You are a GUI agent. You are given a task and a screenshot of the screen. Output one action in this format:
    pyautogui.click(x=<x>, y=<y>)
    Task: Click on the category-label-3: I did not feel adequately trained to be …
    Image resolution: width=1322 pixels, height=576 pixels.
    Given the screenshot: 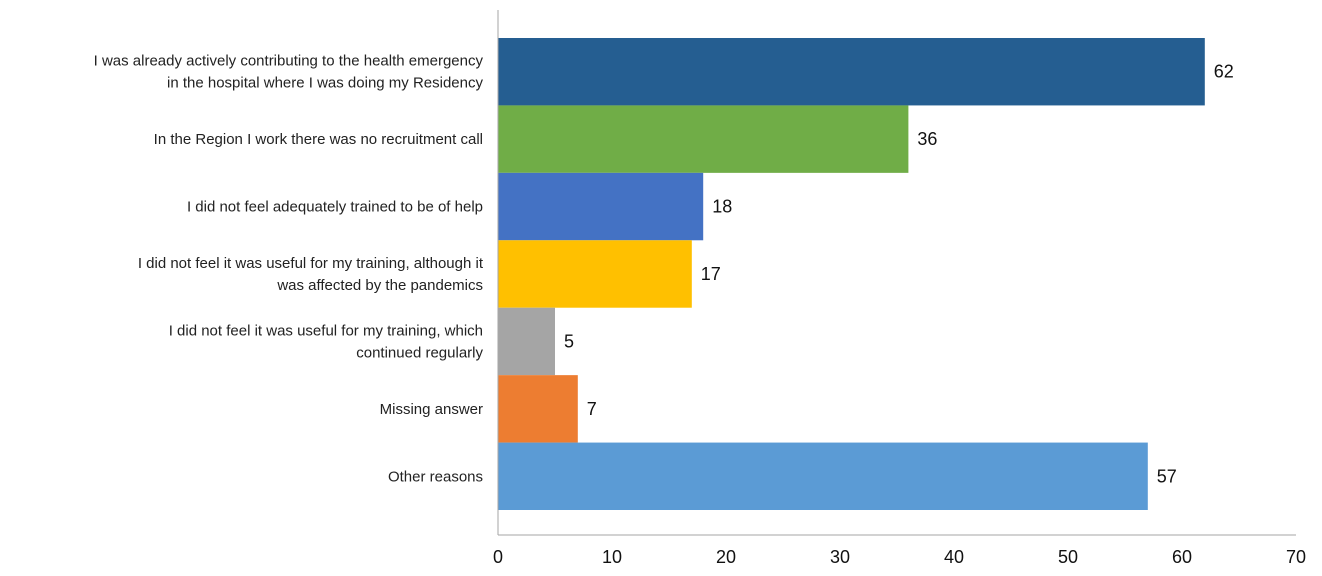 What is the action you would take?
    pyautogui.click(x=335, y=207)
    